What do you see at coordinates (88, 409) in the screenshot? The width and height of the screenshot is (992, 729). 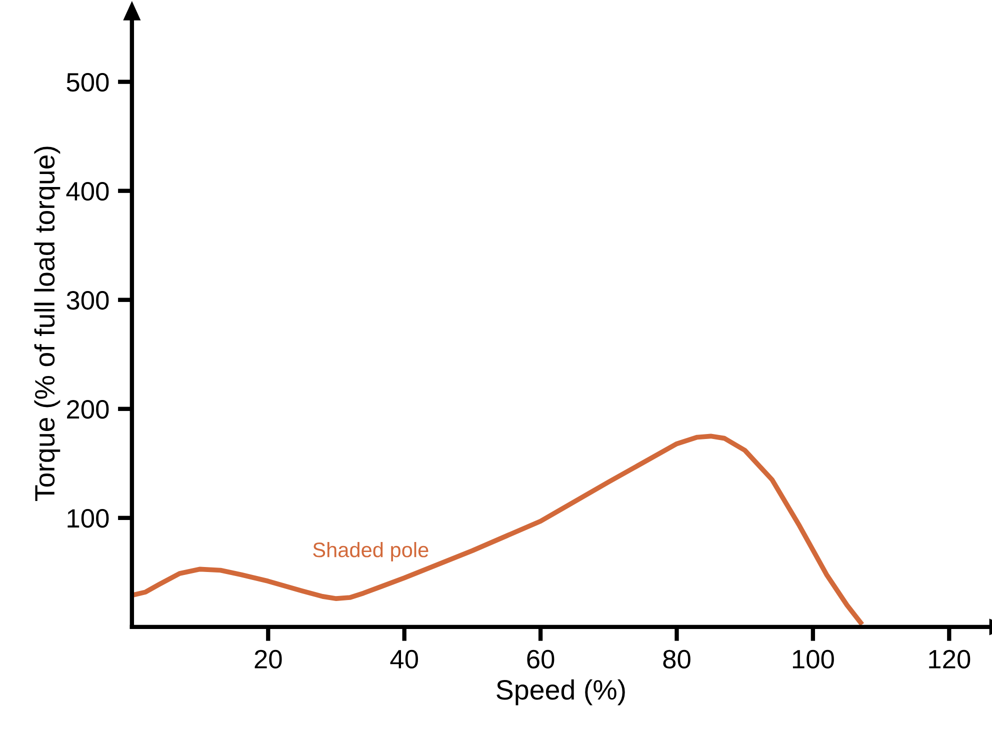 I see `y-tick-label: 200` at bounding box center [88, 409].